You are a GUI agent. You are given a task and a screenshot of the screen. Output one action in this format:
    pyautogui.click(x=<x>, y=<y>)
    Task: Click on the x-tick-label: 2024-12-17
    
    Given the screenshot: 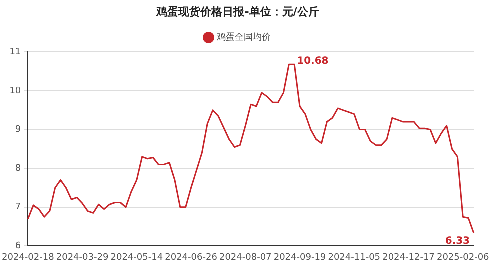 What is the action you would take?
    pyautogui.click(x=408, y=257)
    